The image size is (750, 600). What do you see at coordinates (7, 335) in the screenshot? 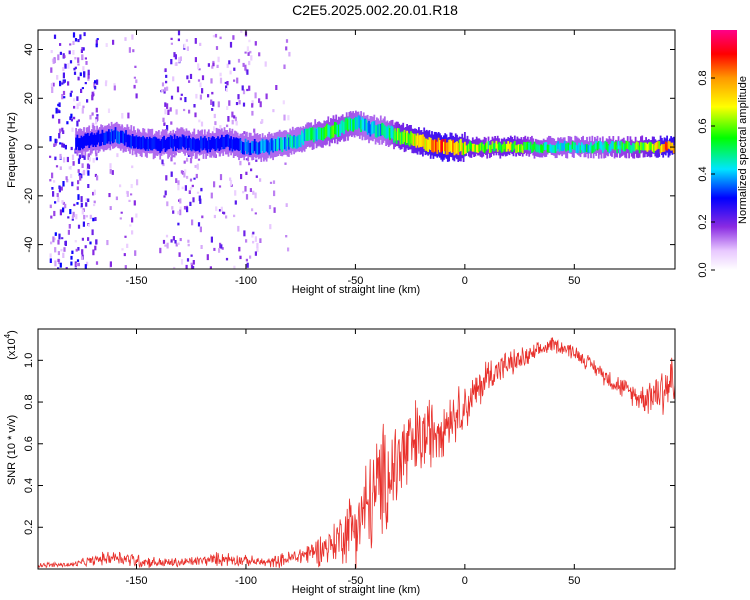
I see `snr-scale-exponent: 4` at bounding box center [7, 335].